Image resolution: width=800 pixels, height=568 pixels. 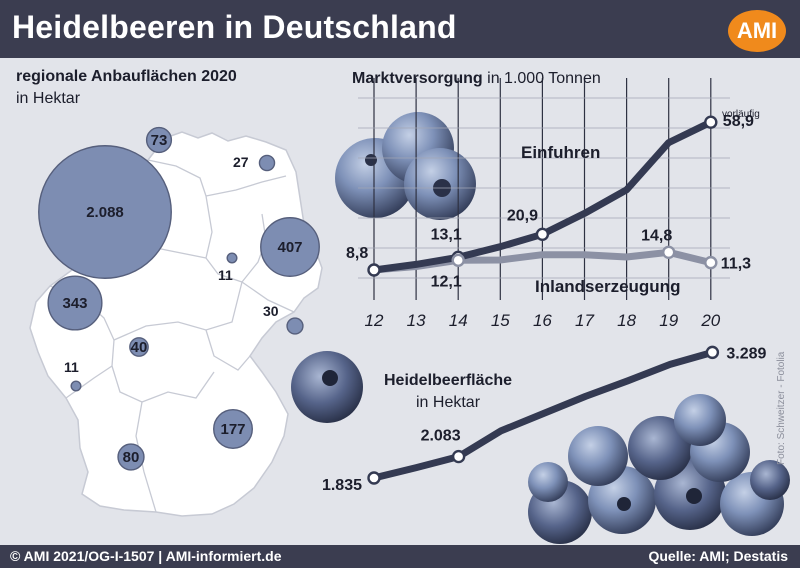 I want to click on x-tick-label: 15, so click(x=500, y=320).